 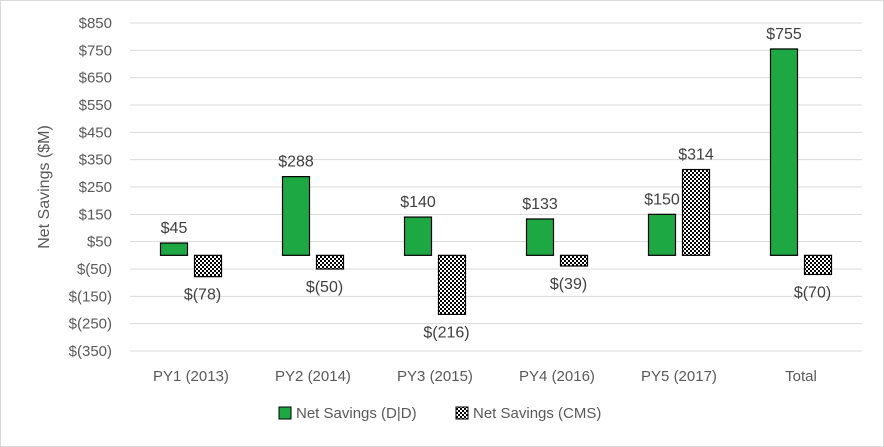 What do you see at coordinates (95, 187) in the screenshot?
I see `y-tick-label: $250` at bounding box center [95, 187].